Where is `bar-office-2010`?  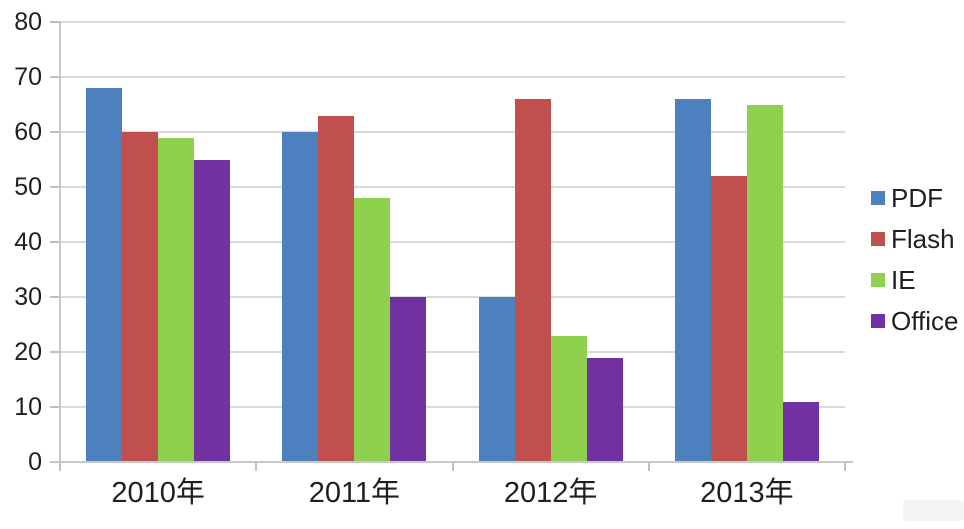 bar-office-2010 is located at coordinates (212, 310).